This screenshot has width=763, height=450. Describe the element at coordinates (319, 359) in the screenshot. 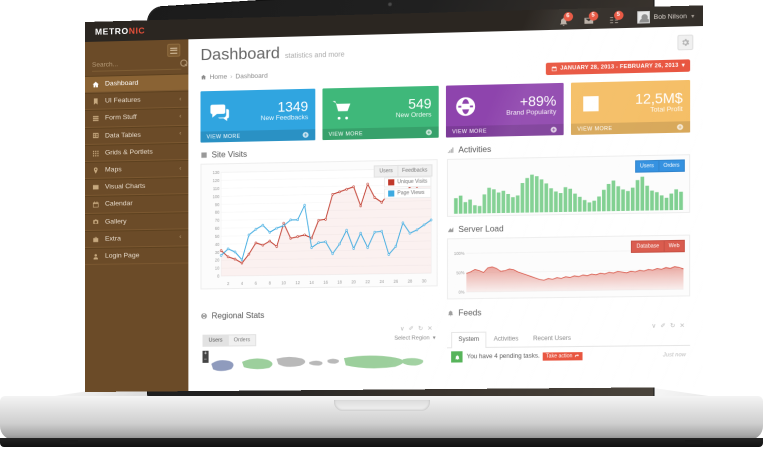

I see `regional-stats-map: + −` at that location.